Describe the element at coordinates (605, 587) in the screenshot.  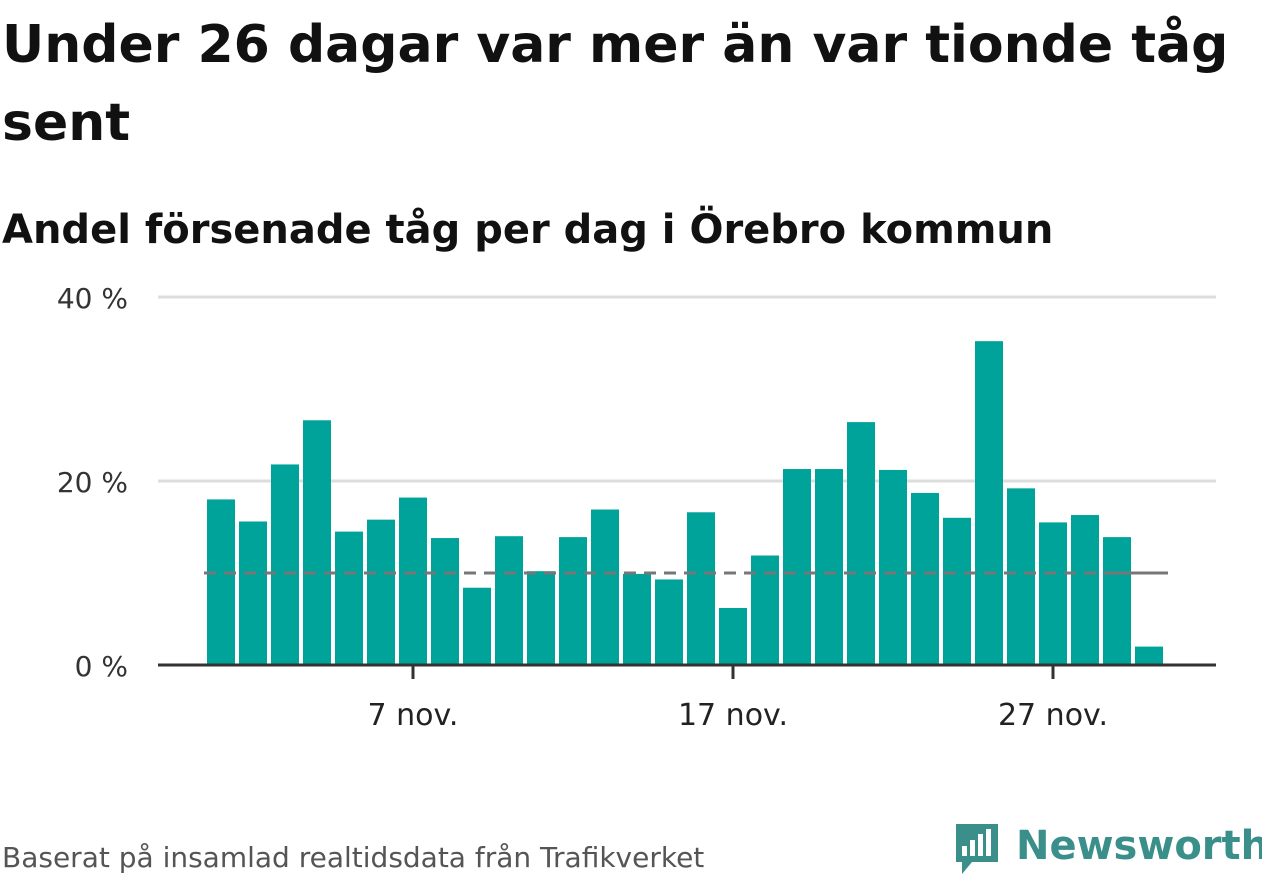
I see `bar-13nov` at that location.